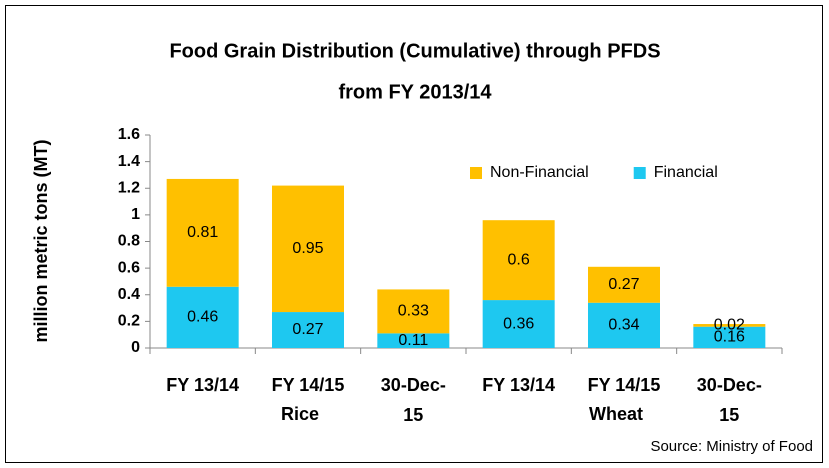 This screenshot has height=468, width=829. I want to click on data-label: 0.36, so click(518, 323).